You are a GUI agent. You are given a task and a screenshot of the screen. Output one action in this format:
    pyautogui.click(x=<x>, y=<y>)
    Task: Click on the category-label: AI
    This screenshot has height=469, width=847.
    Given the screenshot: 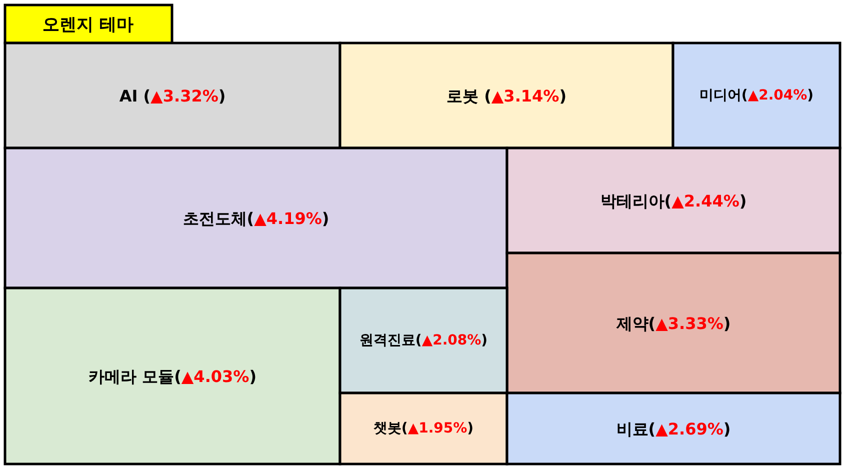 What is the action you would take?
    pyautogui.click(x=131, y=95)
    